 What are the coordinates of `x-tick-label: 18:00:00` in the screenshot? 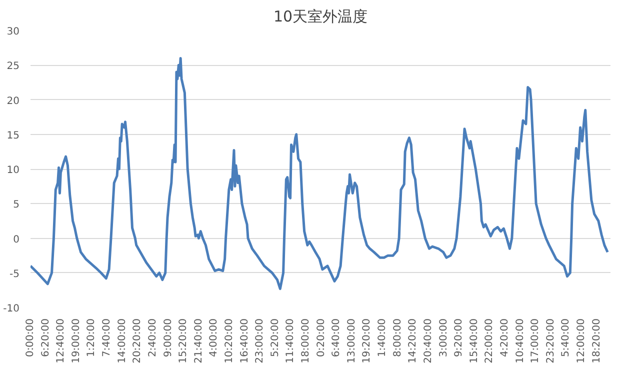 It's located at (306, 341).